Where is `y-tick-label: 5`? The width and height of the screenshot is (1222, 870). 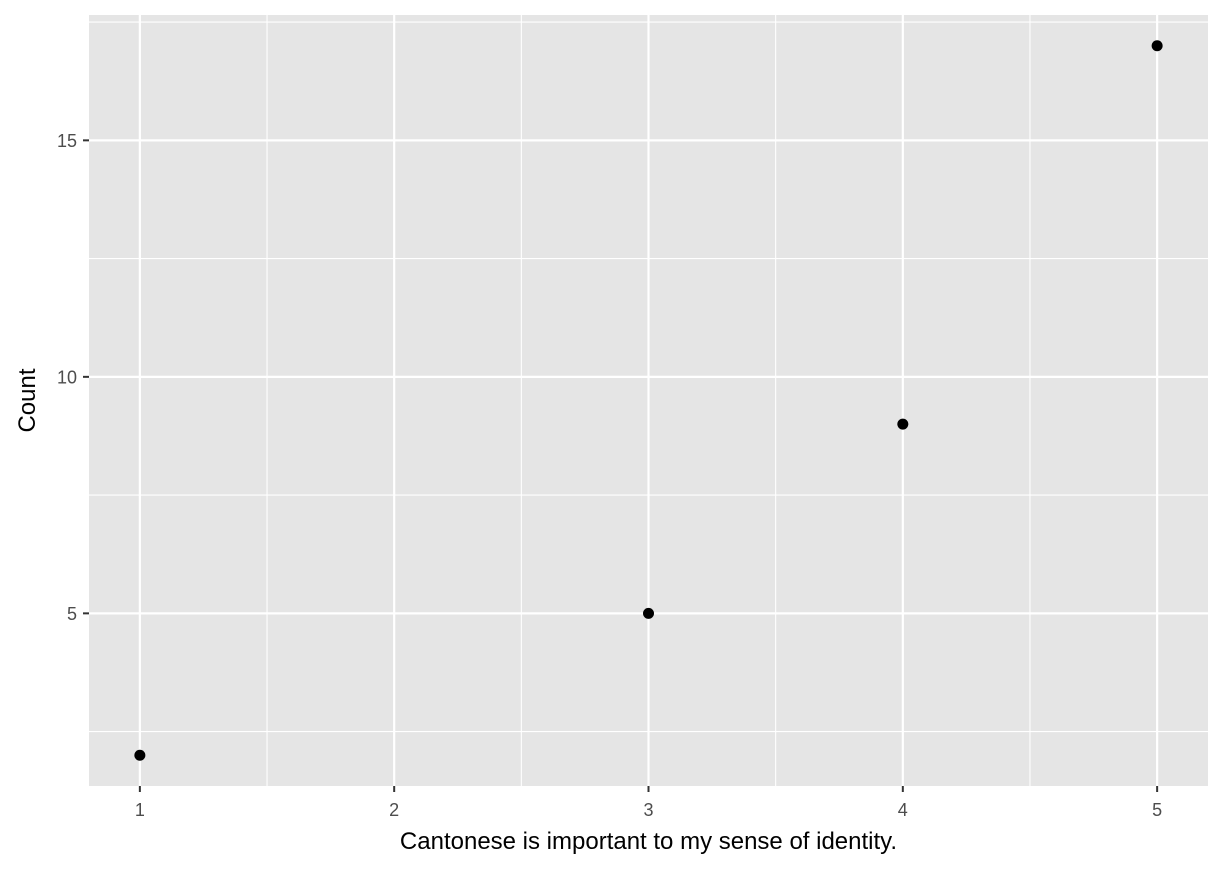 y-tick-label: 5 is located at coordinates (72, 614).